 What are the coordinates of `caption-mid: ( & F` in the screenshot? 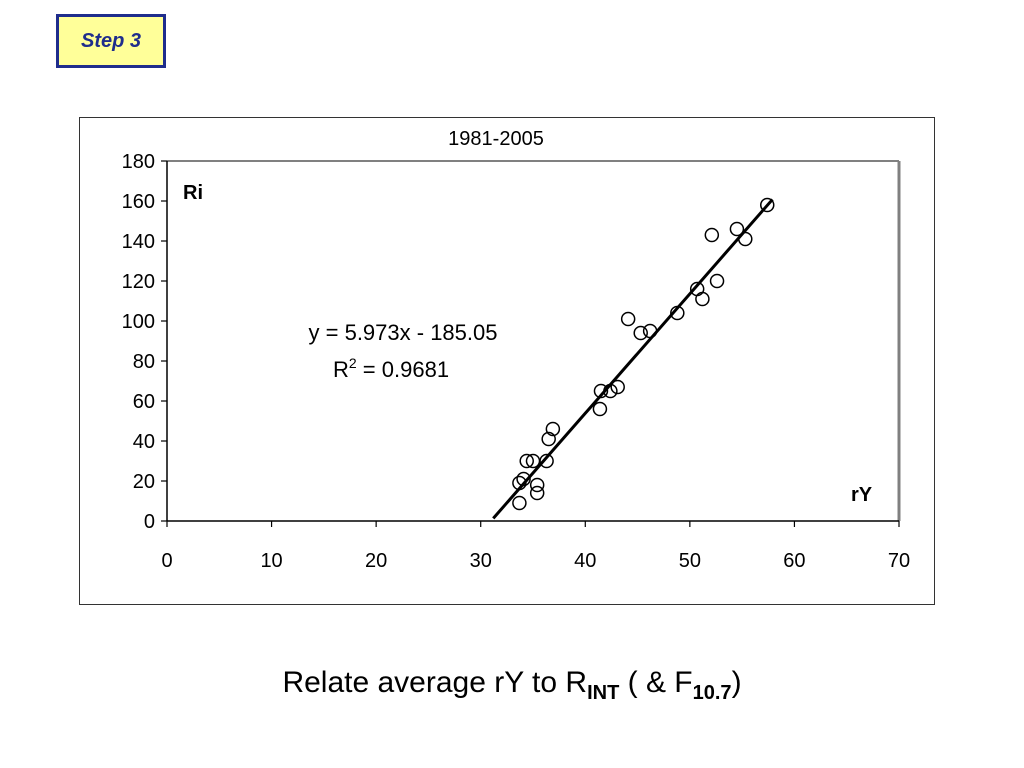 It's located at (656, 682).